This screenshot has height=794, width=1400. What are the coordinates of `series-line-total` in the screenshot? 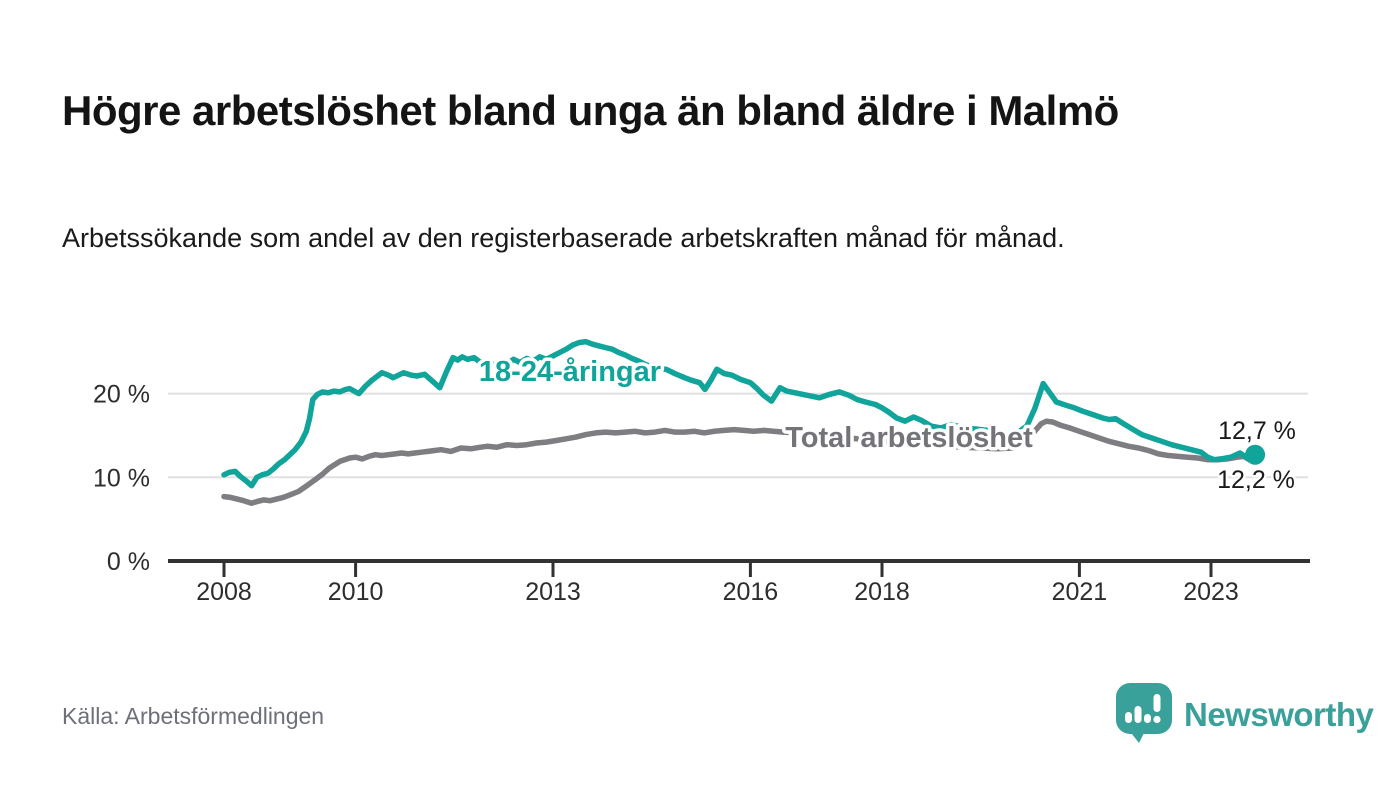 It's located at (739, 462).